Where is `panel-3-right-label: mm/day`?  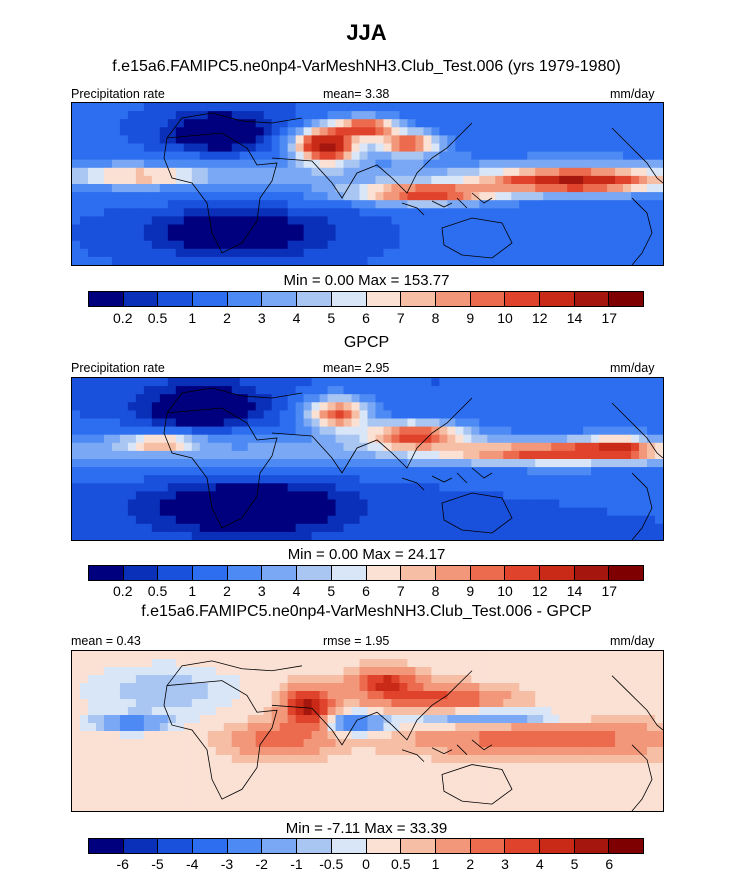
panel-3-right-label: mm/day is located at coordinates (632, 641).